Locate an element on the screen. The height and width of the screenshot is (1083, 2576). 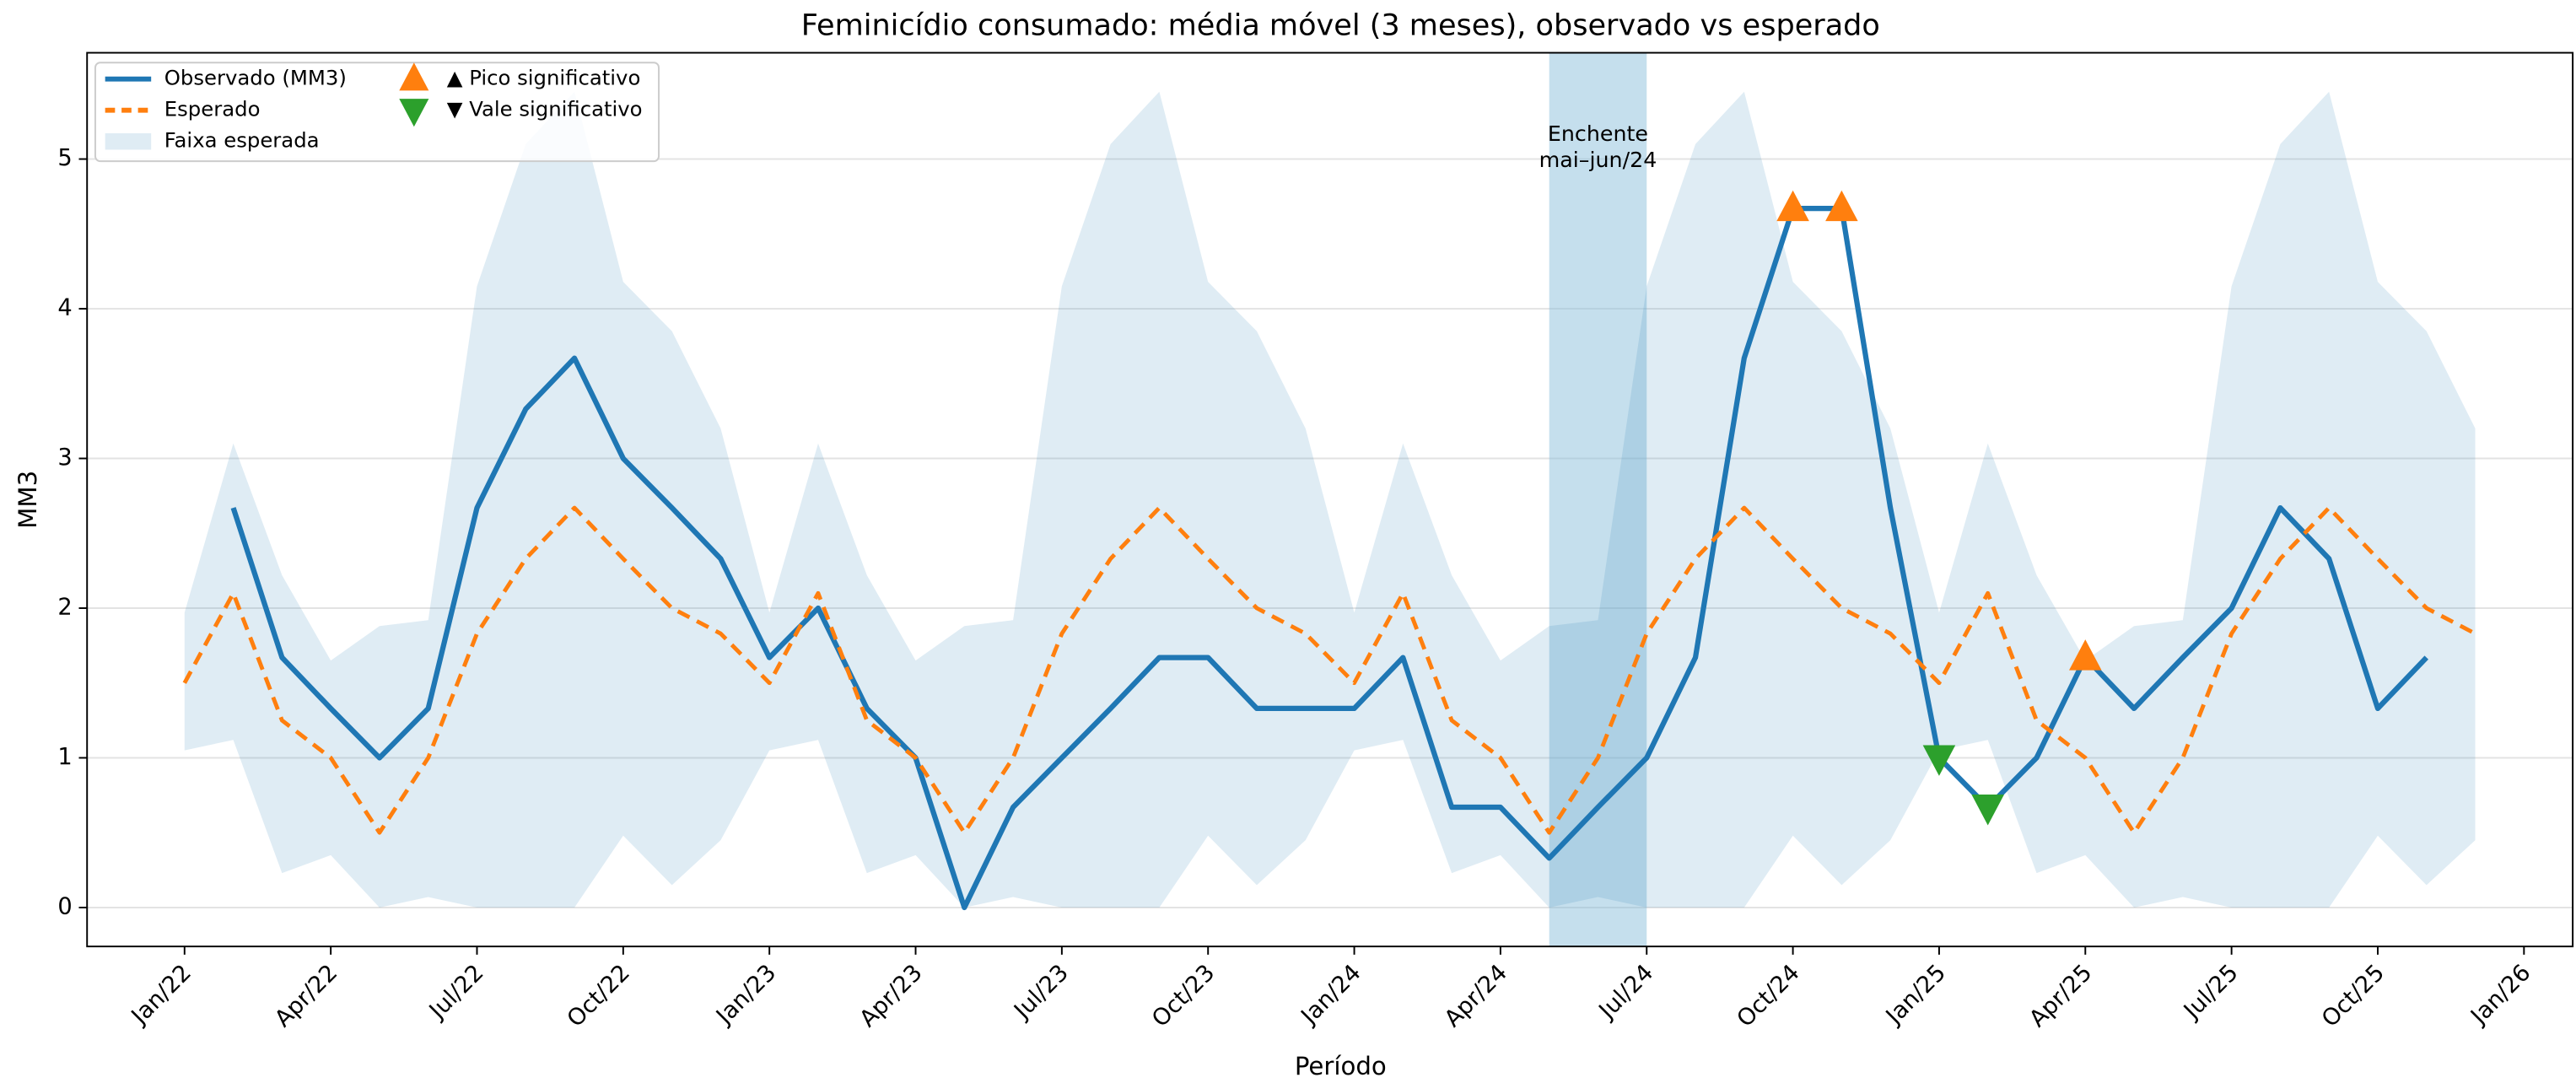
x-tick-label: Jan/25 is located at coordinates (1915, 995).